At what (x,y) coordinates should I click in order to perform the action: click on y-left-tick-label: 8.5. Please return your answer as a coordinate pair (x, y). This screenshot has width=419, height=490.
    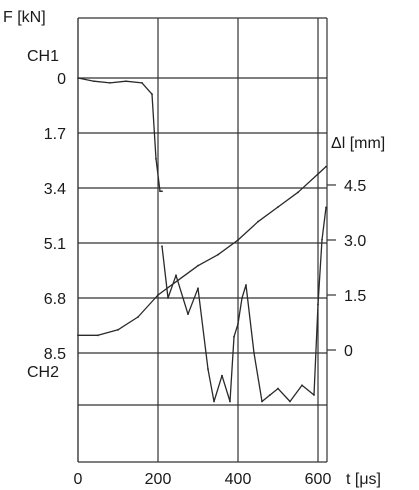
    Looking at the image, I should click on (55, 354).